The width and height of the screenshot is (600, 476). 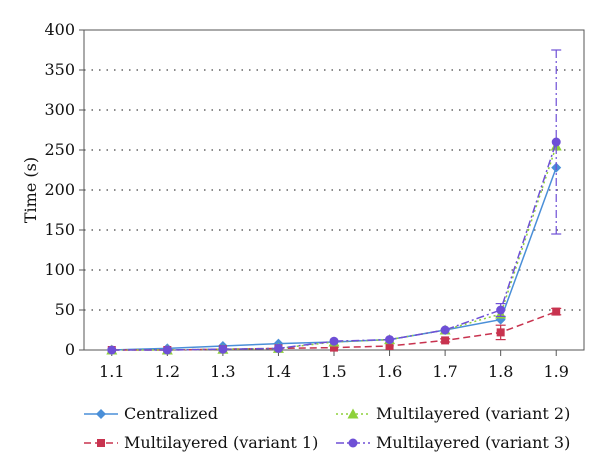 I want to click on y-axis-title: Time (s), so click(x=30, y=190).